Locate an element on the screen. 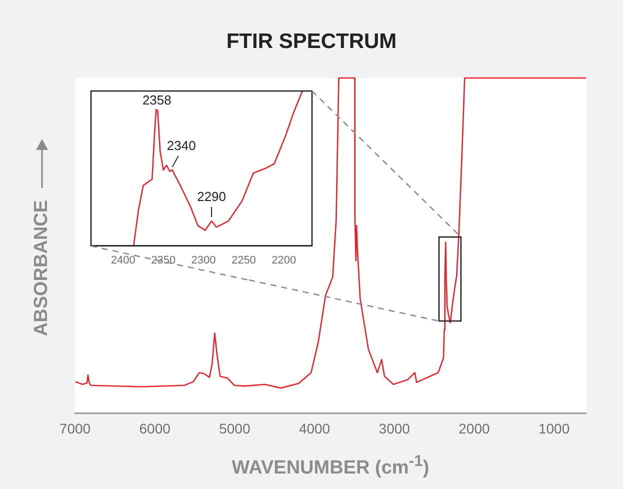 This screenshot has width=623, height=489. chart-title: FTIR SPECTRUM is located at coordinates (311, 42).